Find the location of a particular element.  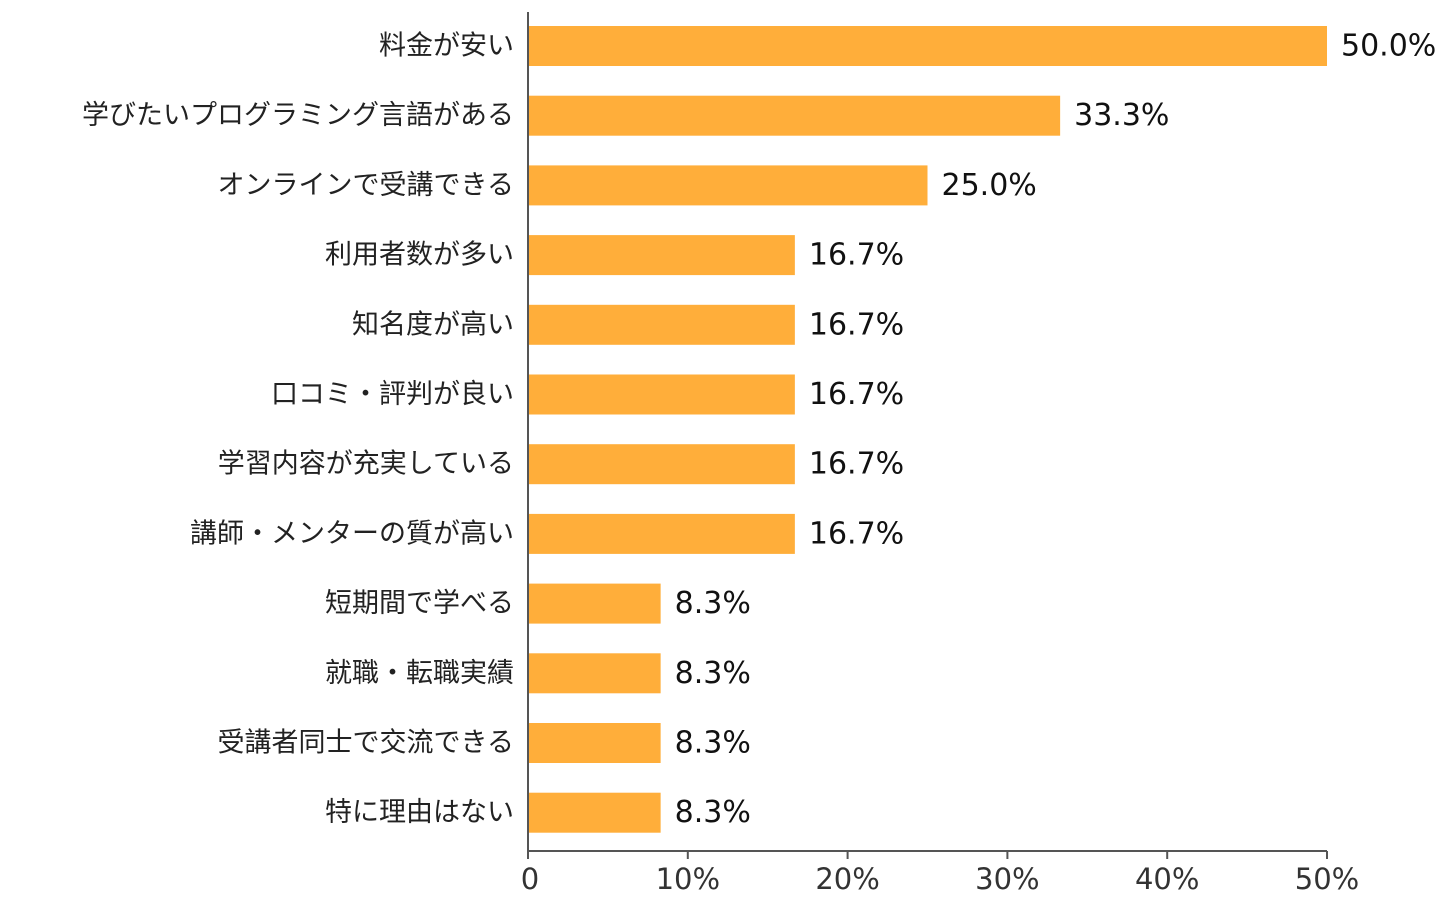

category-label: 短期間で学べる is located at coordinates (419, 603).